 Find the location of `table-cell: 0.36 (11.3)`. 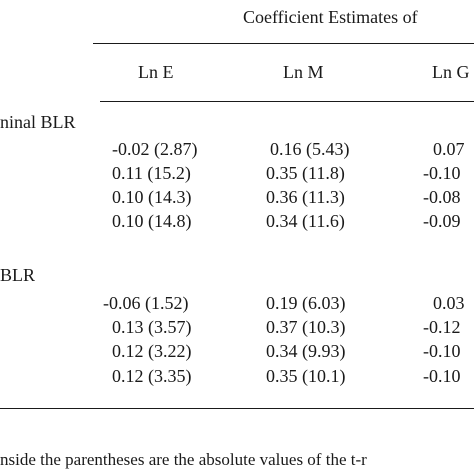

table-cell: 0.36 (11.3) is located at coordinates (305, 197).